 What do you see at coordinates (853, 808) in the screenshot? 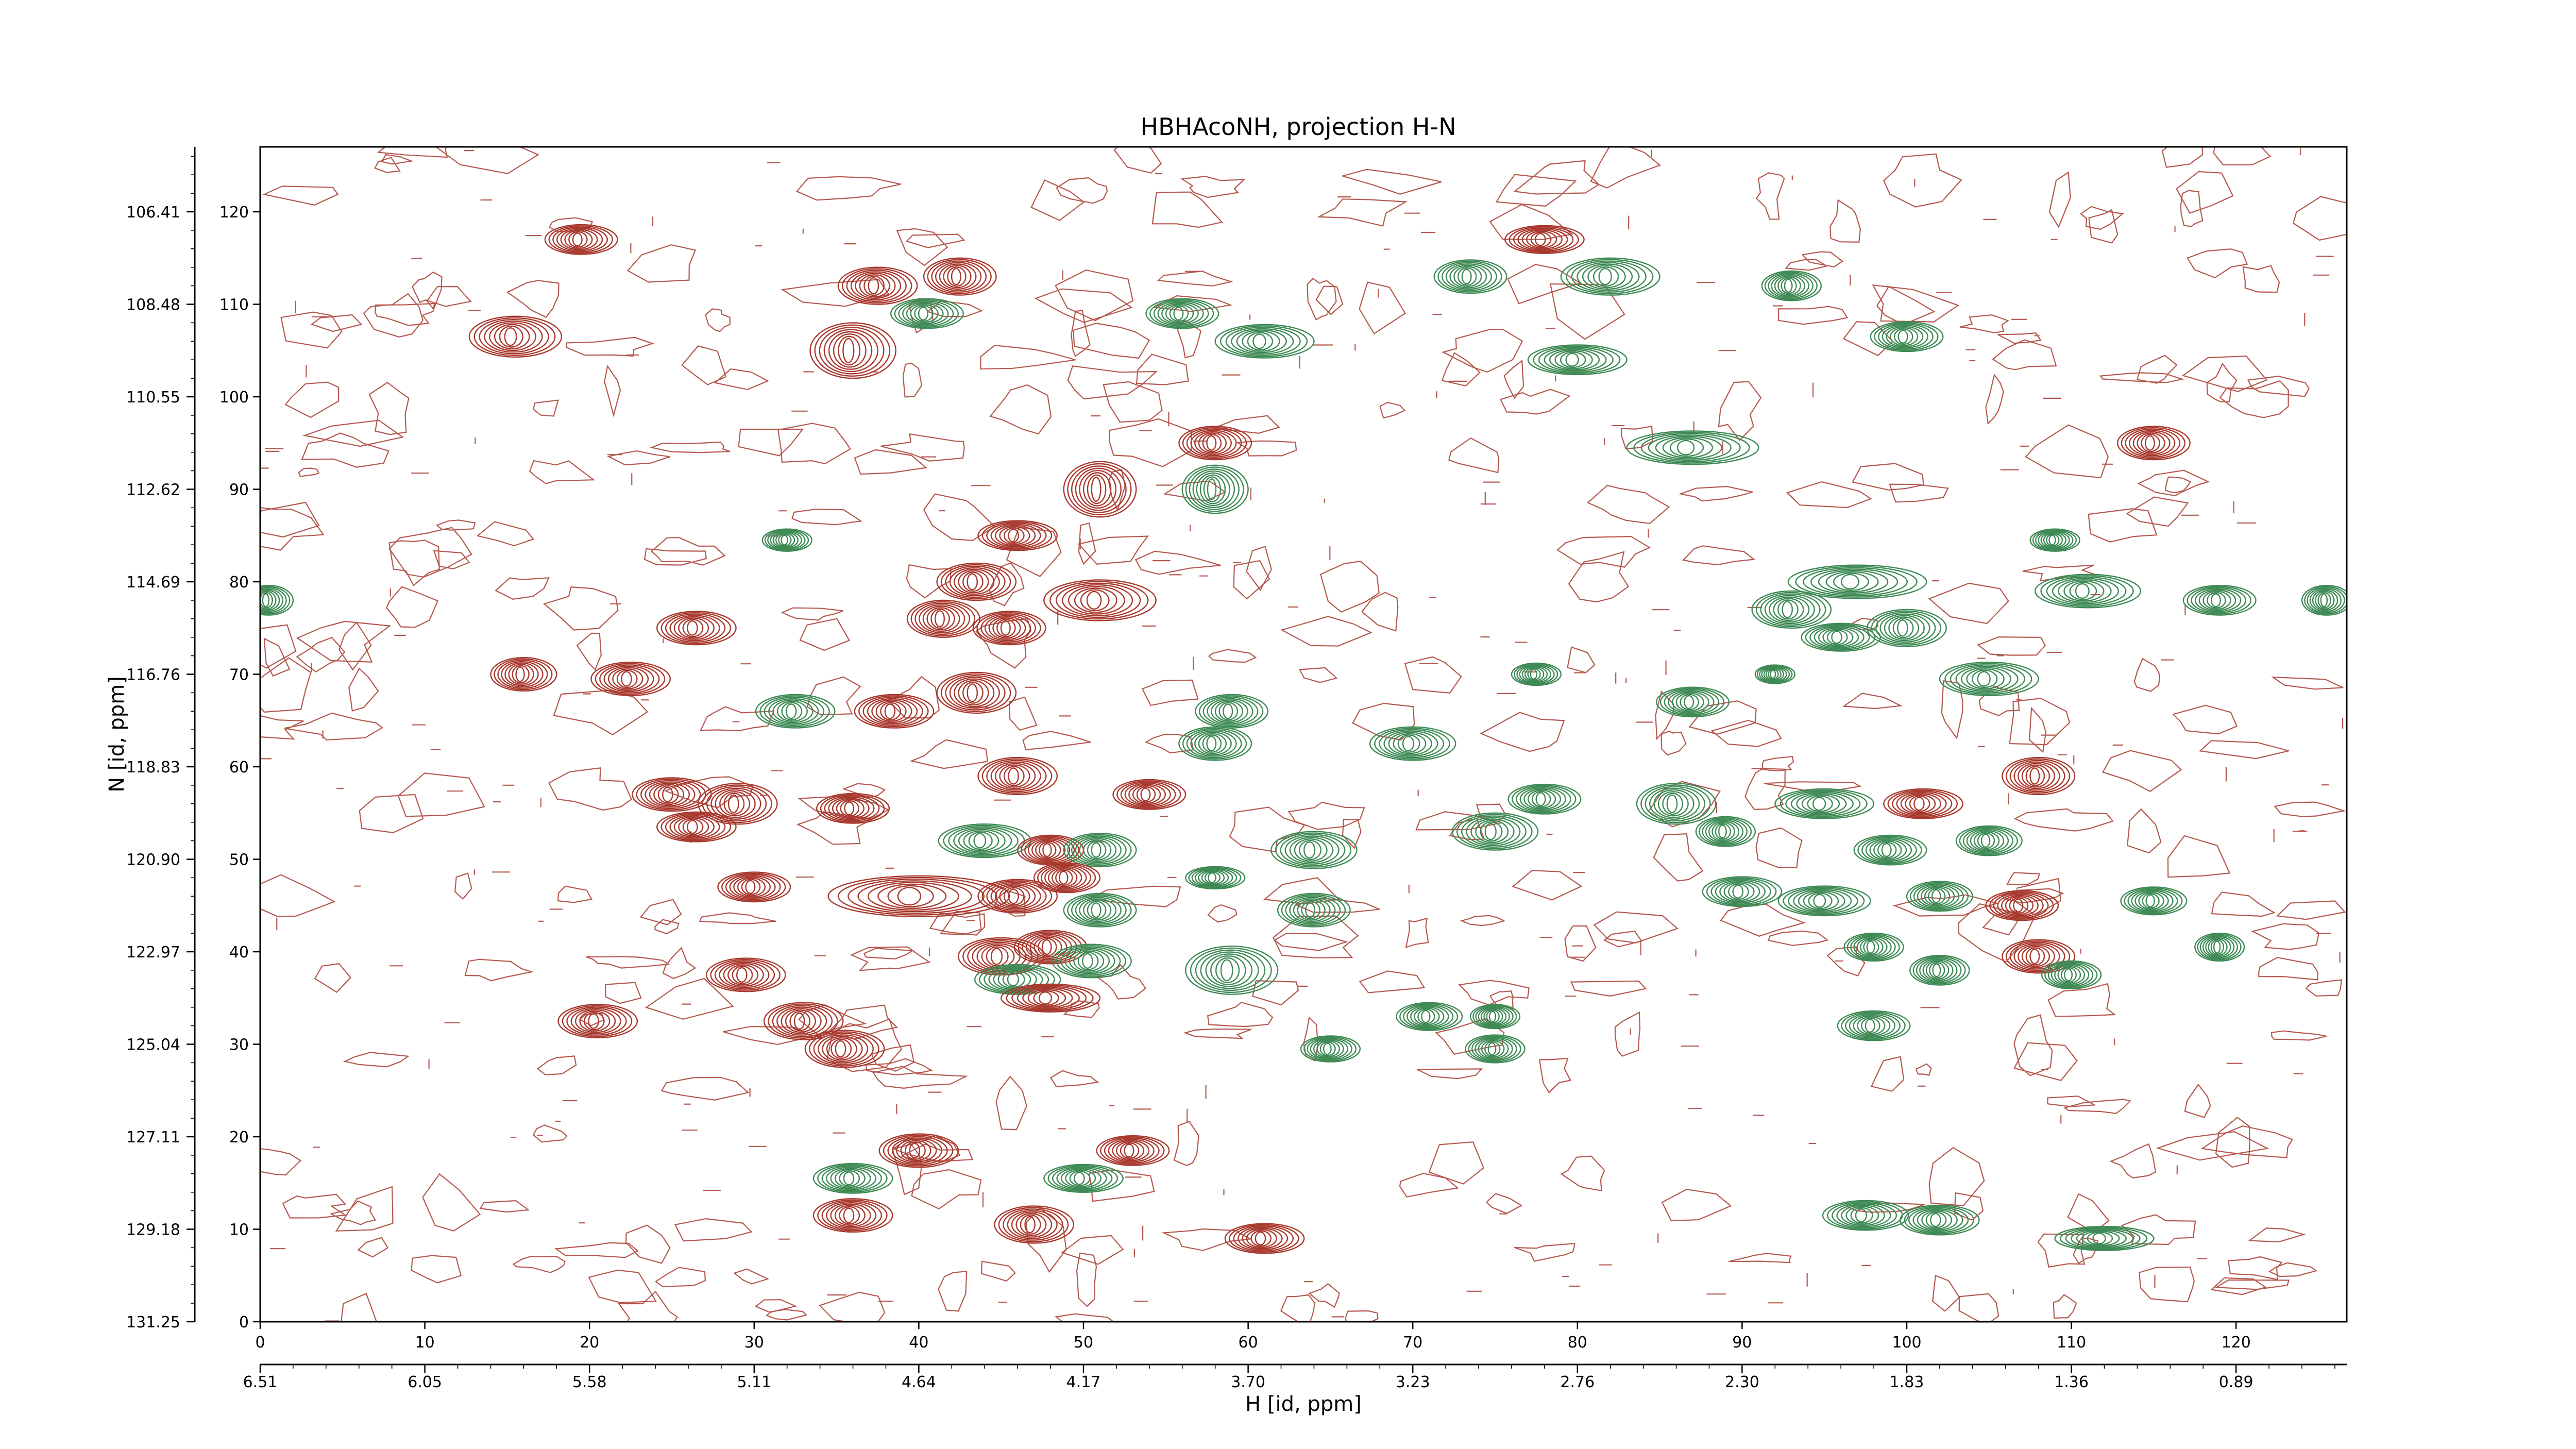
I see `positive-peak` at bounding box center [853, 808].